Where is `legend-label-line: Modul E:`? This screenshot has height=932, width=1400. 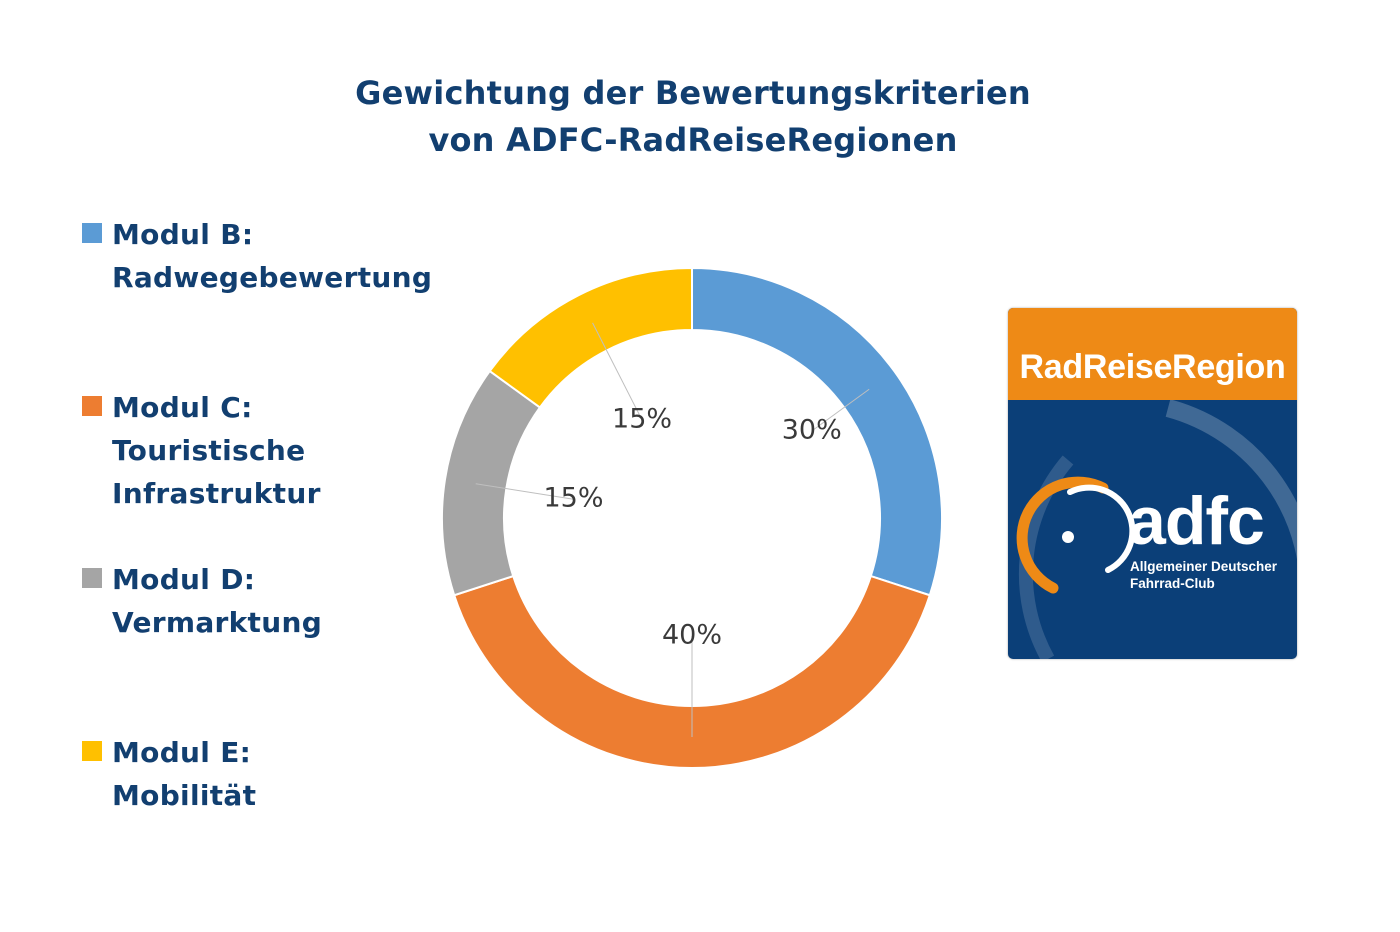
legend-label-line: Modul E: is located at coordinates (182, 752).